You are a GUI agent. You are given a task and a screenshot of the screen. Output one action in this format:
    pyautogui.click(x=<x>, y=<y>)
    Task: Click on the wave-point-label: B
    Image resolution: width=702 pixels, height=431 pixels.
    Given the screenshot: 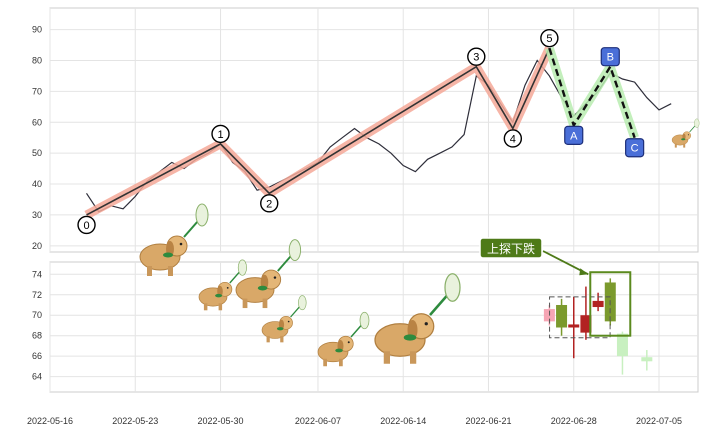 What is the action you would take?
    pyautogui.click(x=610, y=58)
    